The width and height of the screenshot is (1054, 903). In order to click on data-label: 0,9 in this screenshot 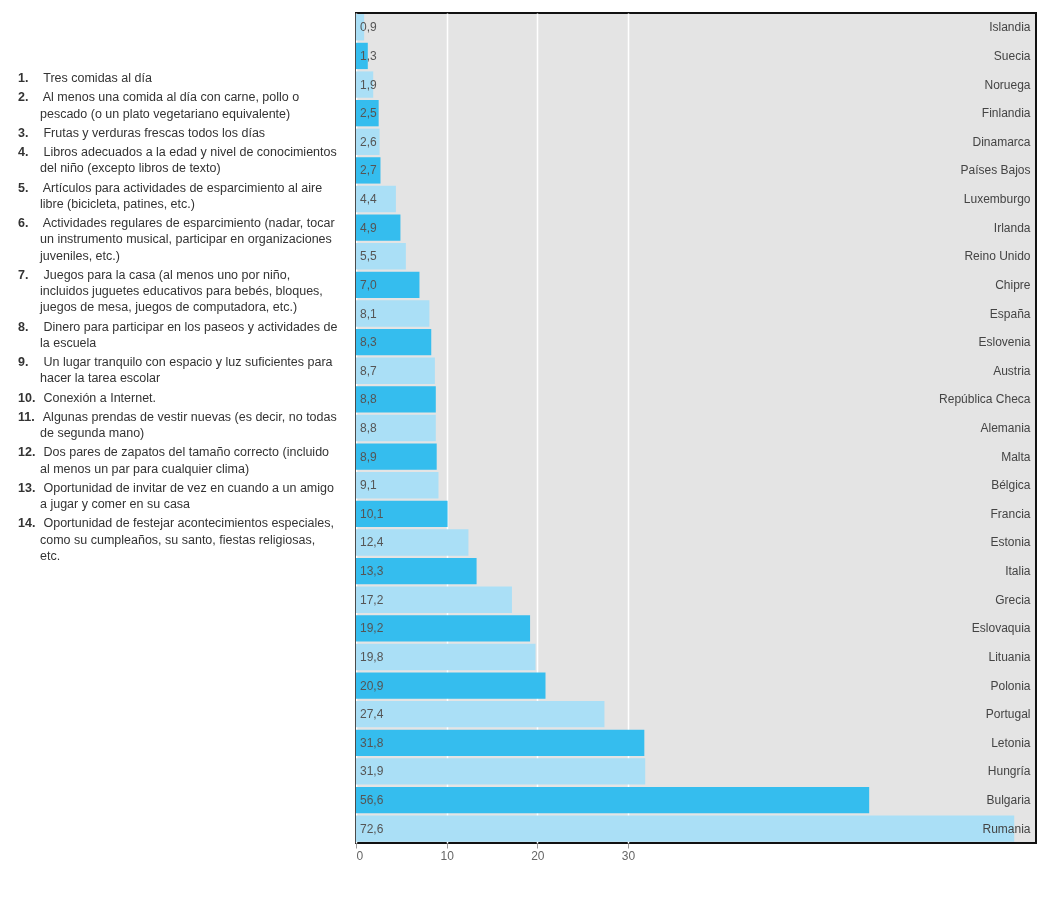, I will do `click(369, 27)`.